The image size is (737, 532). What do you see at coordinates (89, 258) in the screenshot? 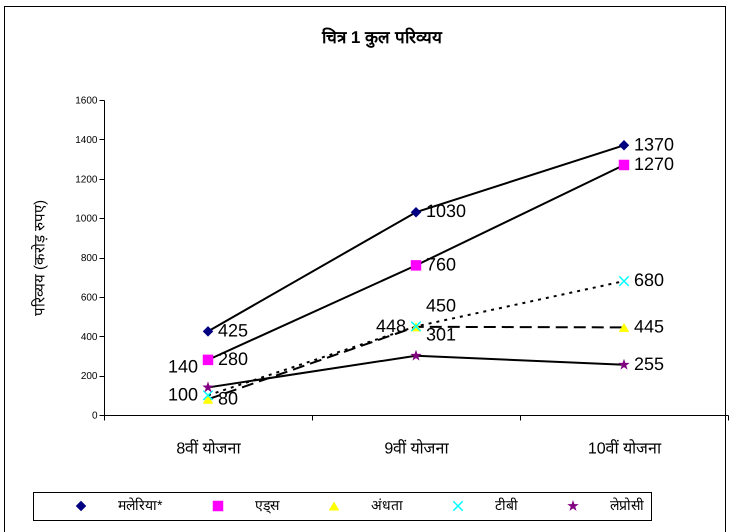
I see `y-tick-label: 800` at bounding box center [89, 258].